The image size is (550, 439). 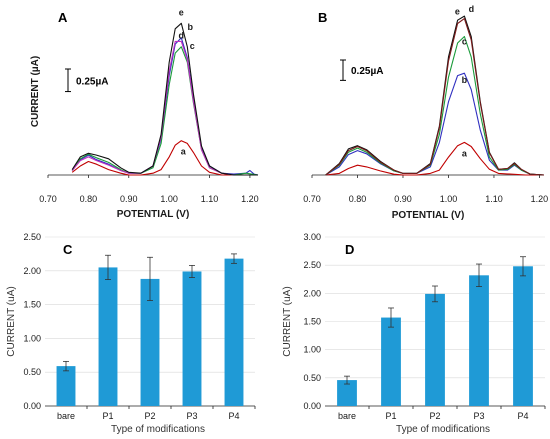 I want to click on panel-label: C, so click(x=68, y=249).